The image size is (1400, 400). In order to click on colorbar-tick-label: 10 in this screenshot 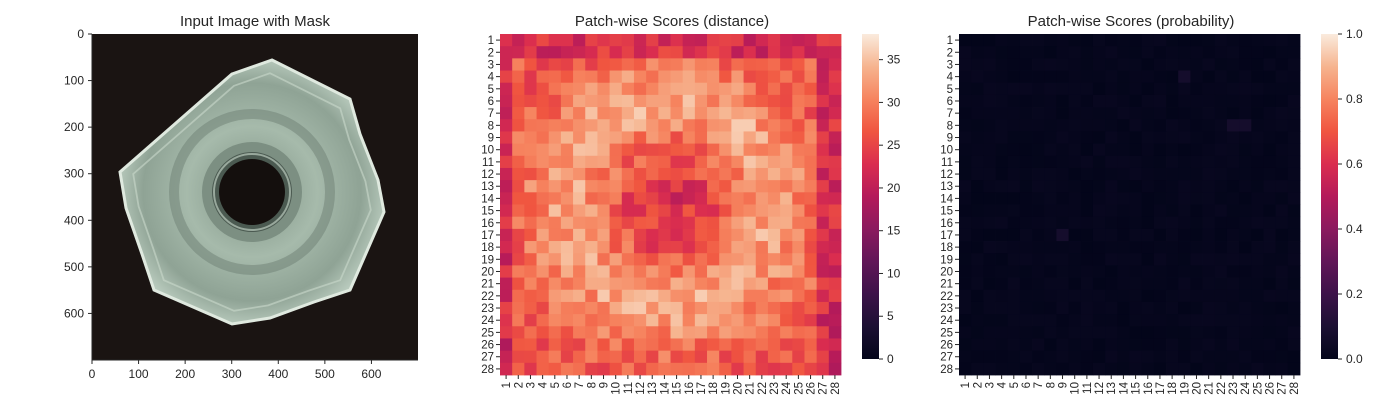, I will do `click(894, 273)`.